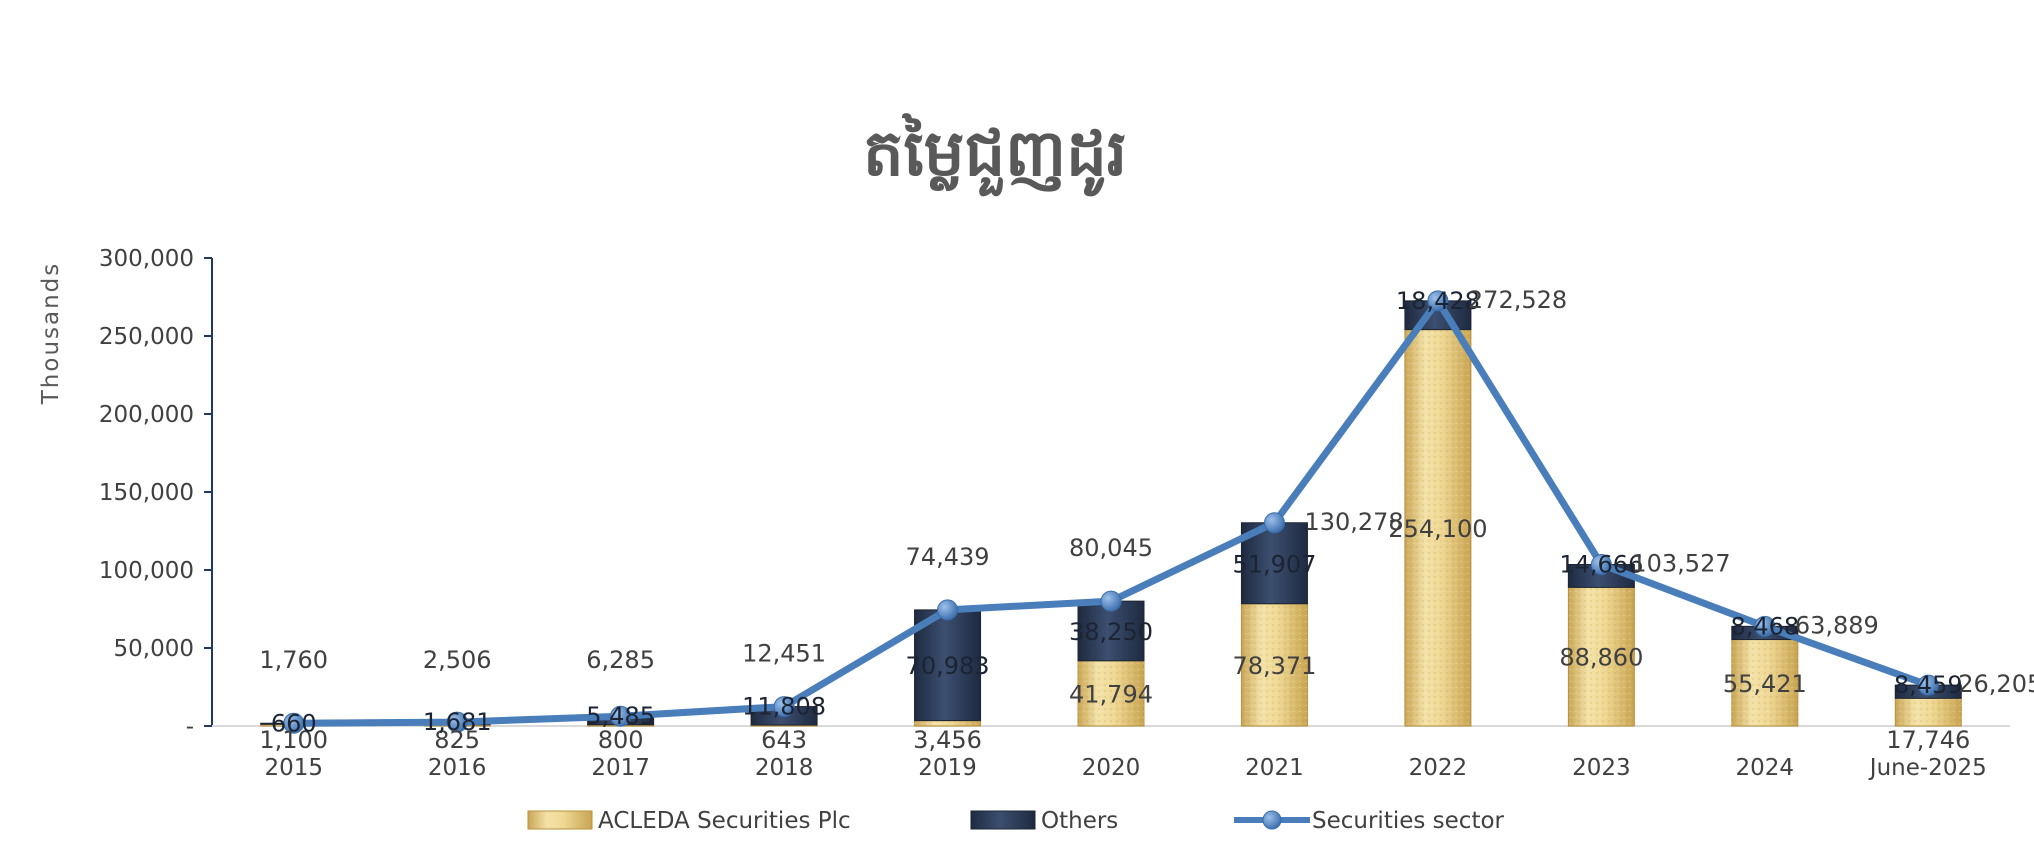 The height and width of the screenshot is (857, 2034). I want to click on data-label-others: 14,666, so click(1601, 564).